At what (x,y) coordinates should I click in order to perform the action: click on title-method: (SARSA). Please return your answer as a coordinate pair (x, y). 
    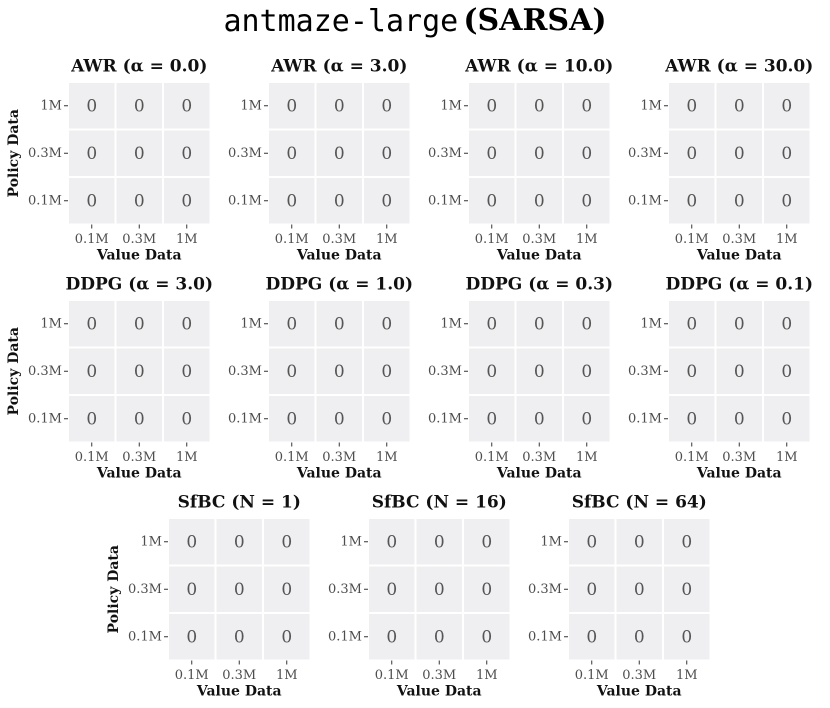
    Looking at the image, I should click on (534, 20).